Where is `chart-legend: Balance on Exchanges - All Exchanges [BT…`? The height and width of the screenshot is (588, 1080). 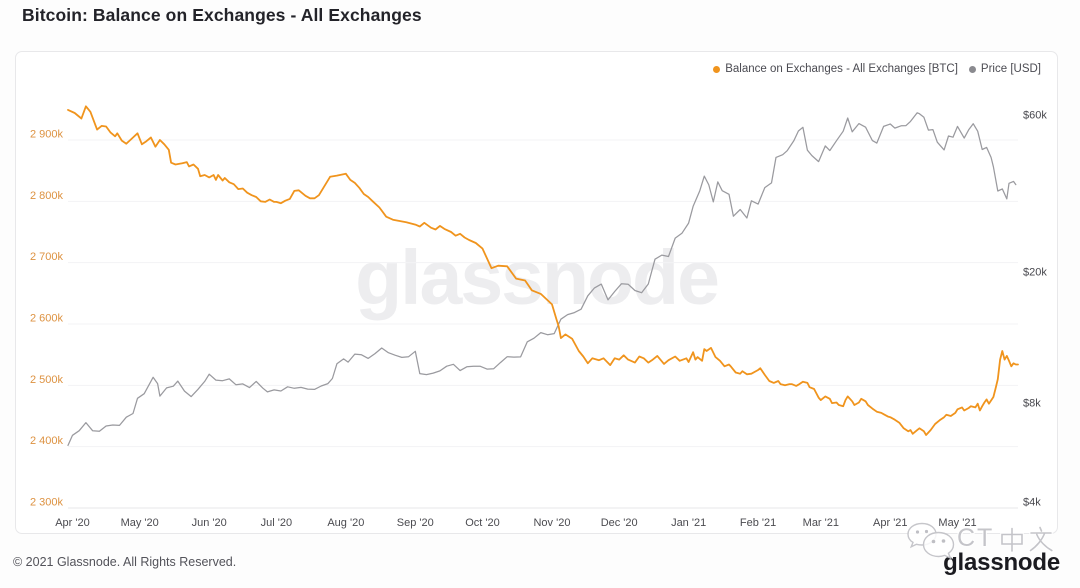 chart-legend: Balance on Exchanges - All Exchanges [BT… is located at coordinates (877, 69).